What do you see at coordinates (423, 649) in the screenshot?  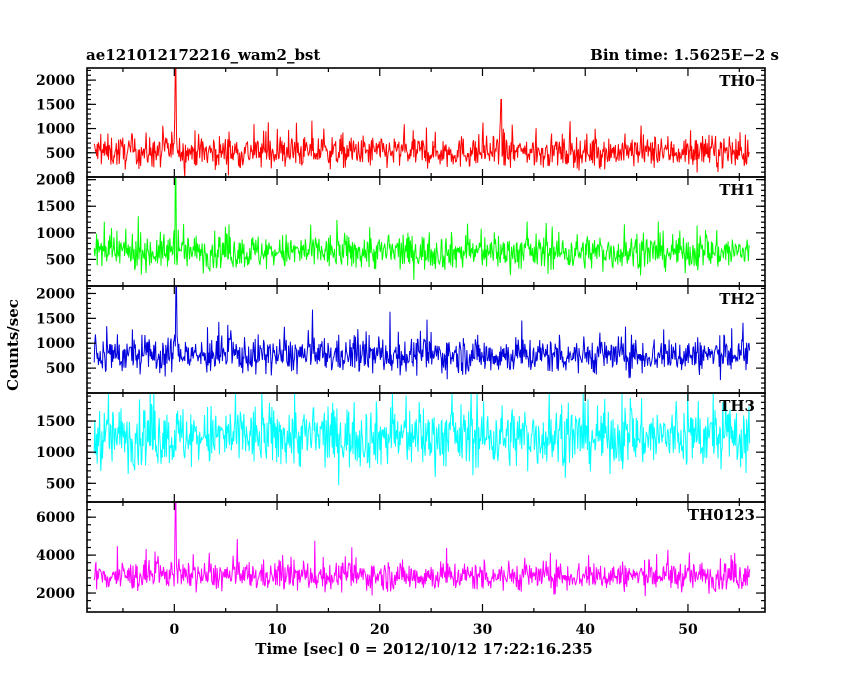 I see `x-axis-label: Time [sec] 0 = 2012/10/12 17:22:16.235` at bounding box center [423, 649].